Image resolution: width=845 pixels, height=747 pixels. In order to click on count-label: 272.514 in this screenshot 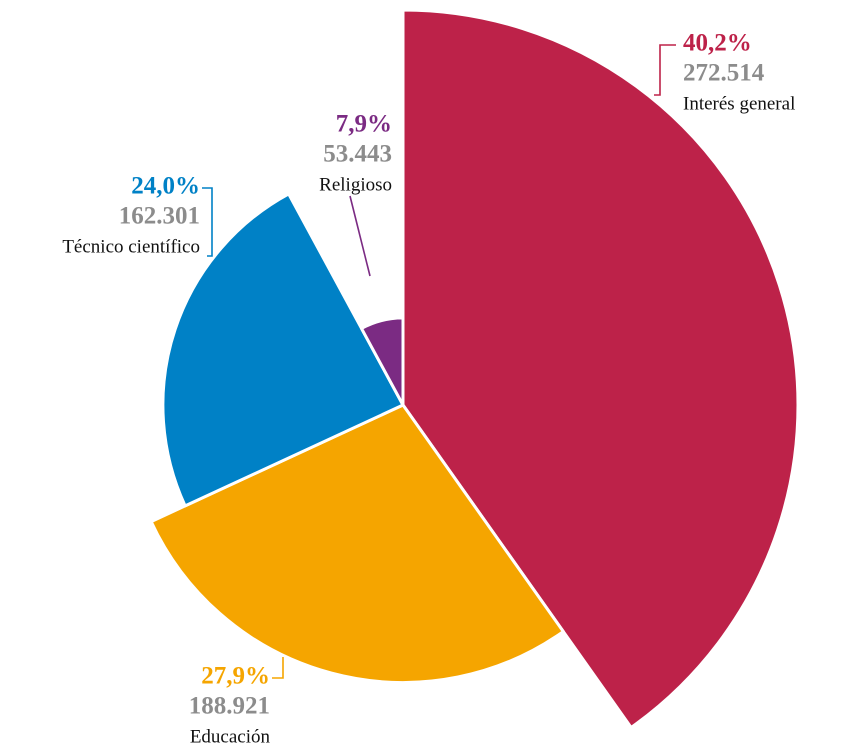, I will do `click(724, 73)`.